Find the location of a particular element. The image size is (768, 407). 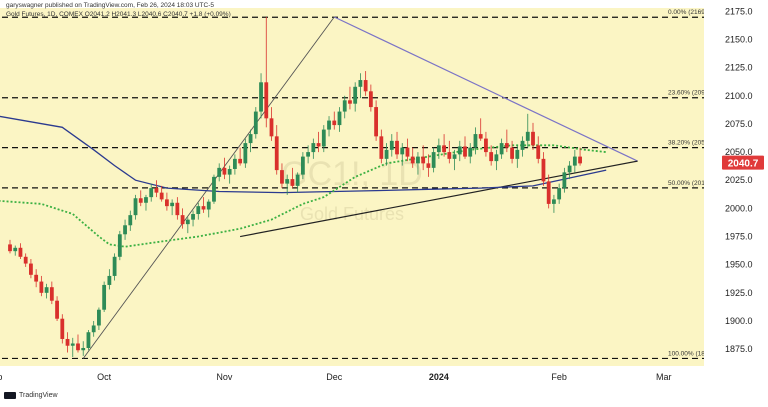

price-tag-label: 2040.7 is located at coordinates (743, 164).